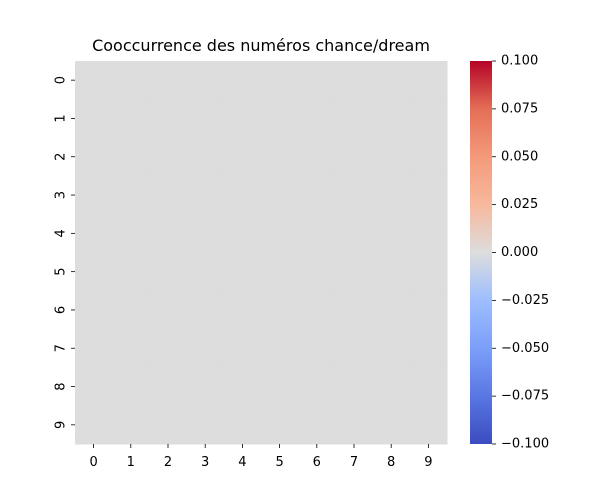 This screenshot has height=504, width=600. I want to click on colorbar-tick-label-3: 0.025, so click(519, 204).